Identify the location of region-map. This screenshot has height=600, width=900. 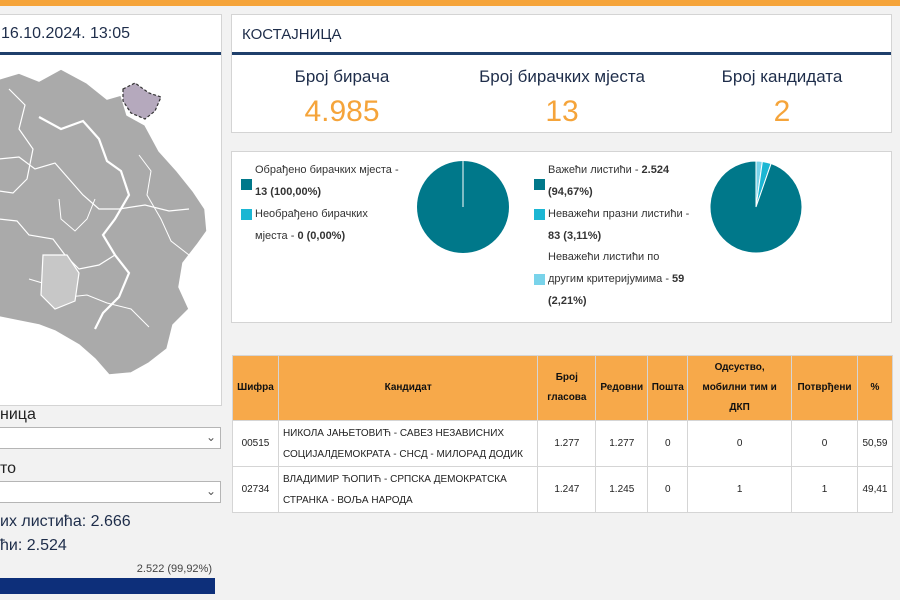
(110, 232).